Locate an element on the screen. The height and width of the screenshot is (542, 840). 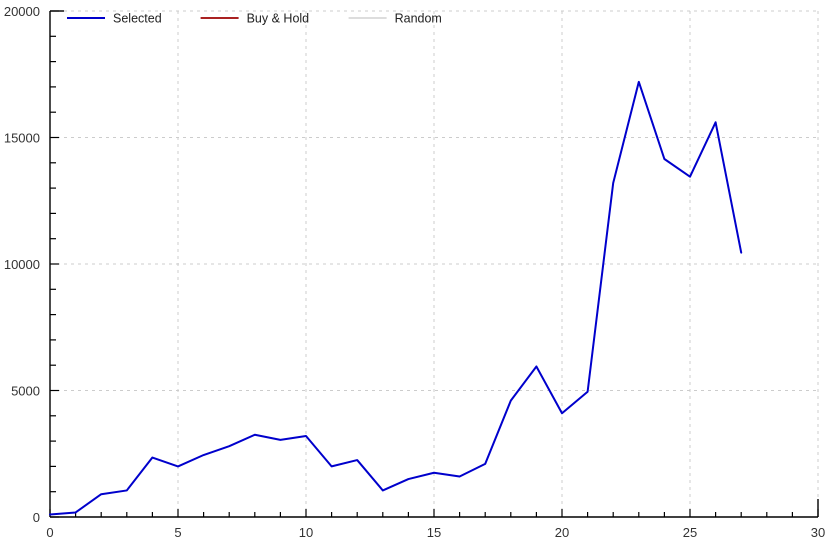
x-tick-label: 25 is located at coordinates (690, 532).